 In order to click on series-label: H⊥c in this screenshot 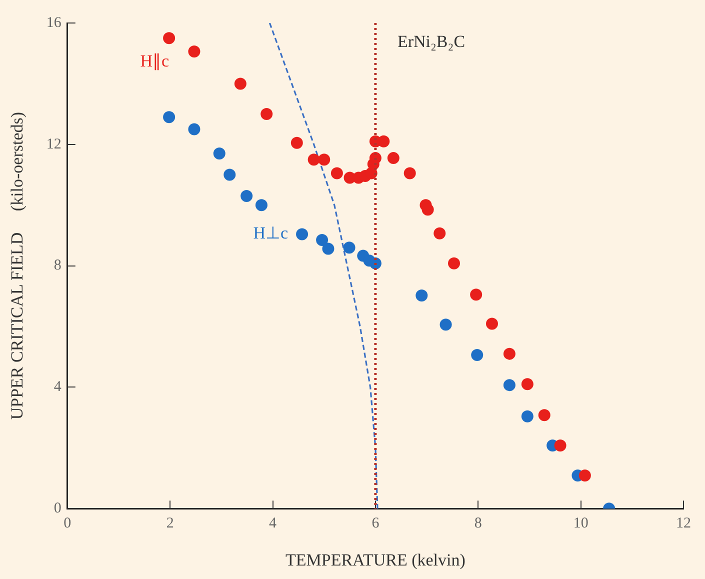, I will do `click(270, 233)`.